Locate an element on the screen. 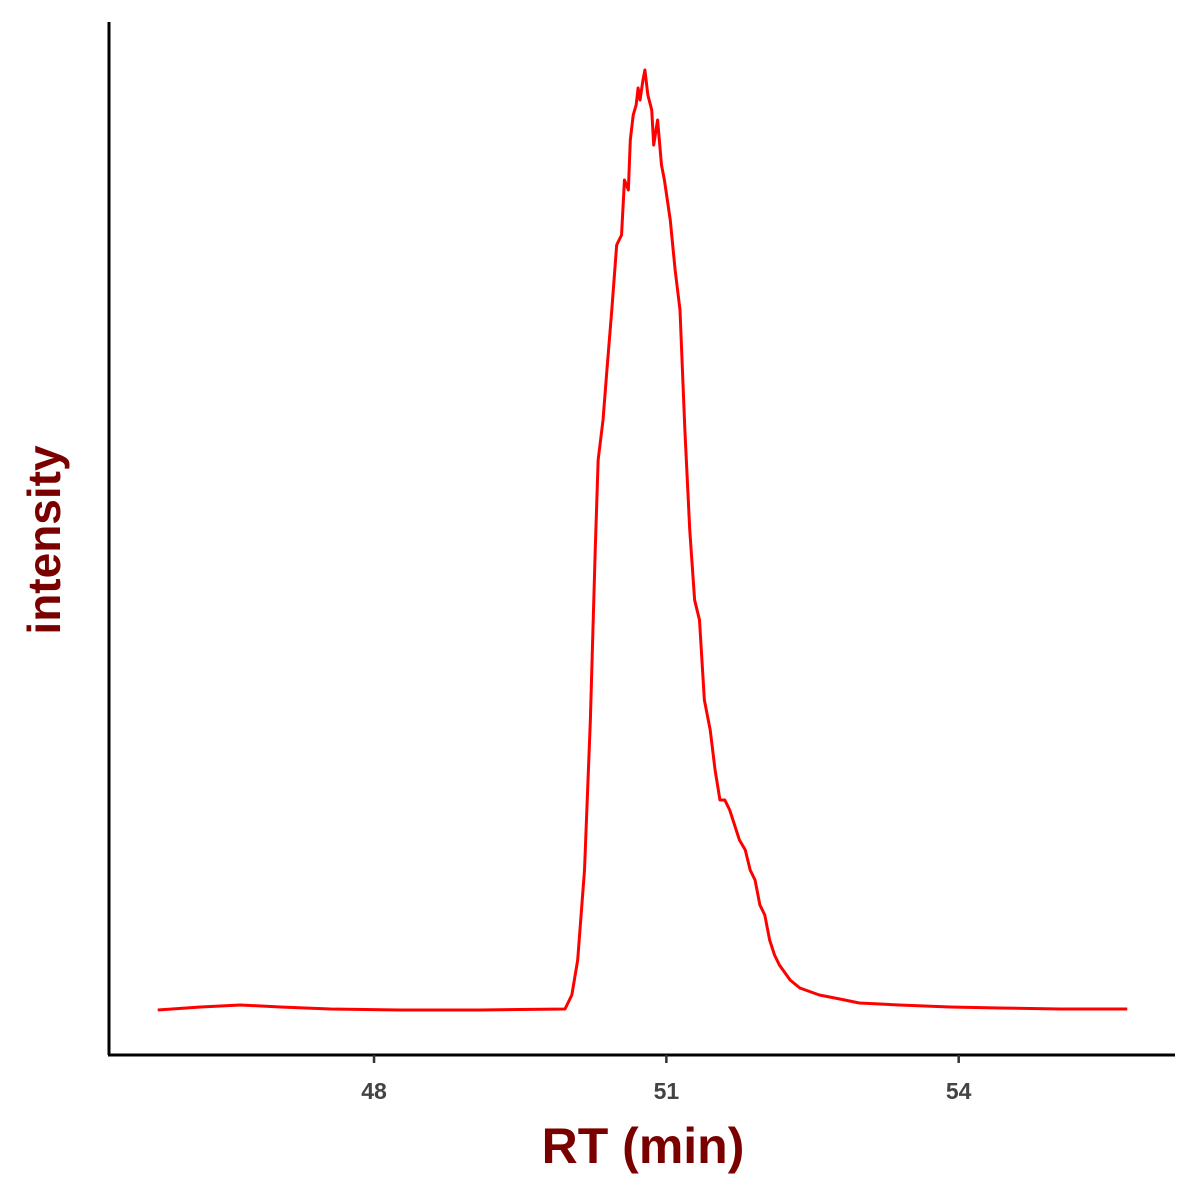 This screenshot has height=1200, width=1200. x-tick-label: 48 is located at coordinates (374, 1091).